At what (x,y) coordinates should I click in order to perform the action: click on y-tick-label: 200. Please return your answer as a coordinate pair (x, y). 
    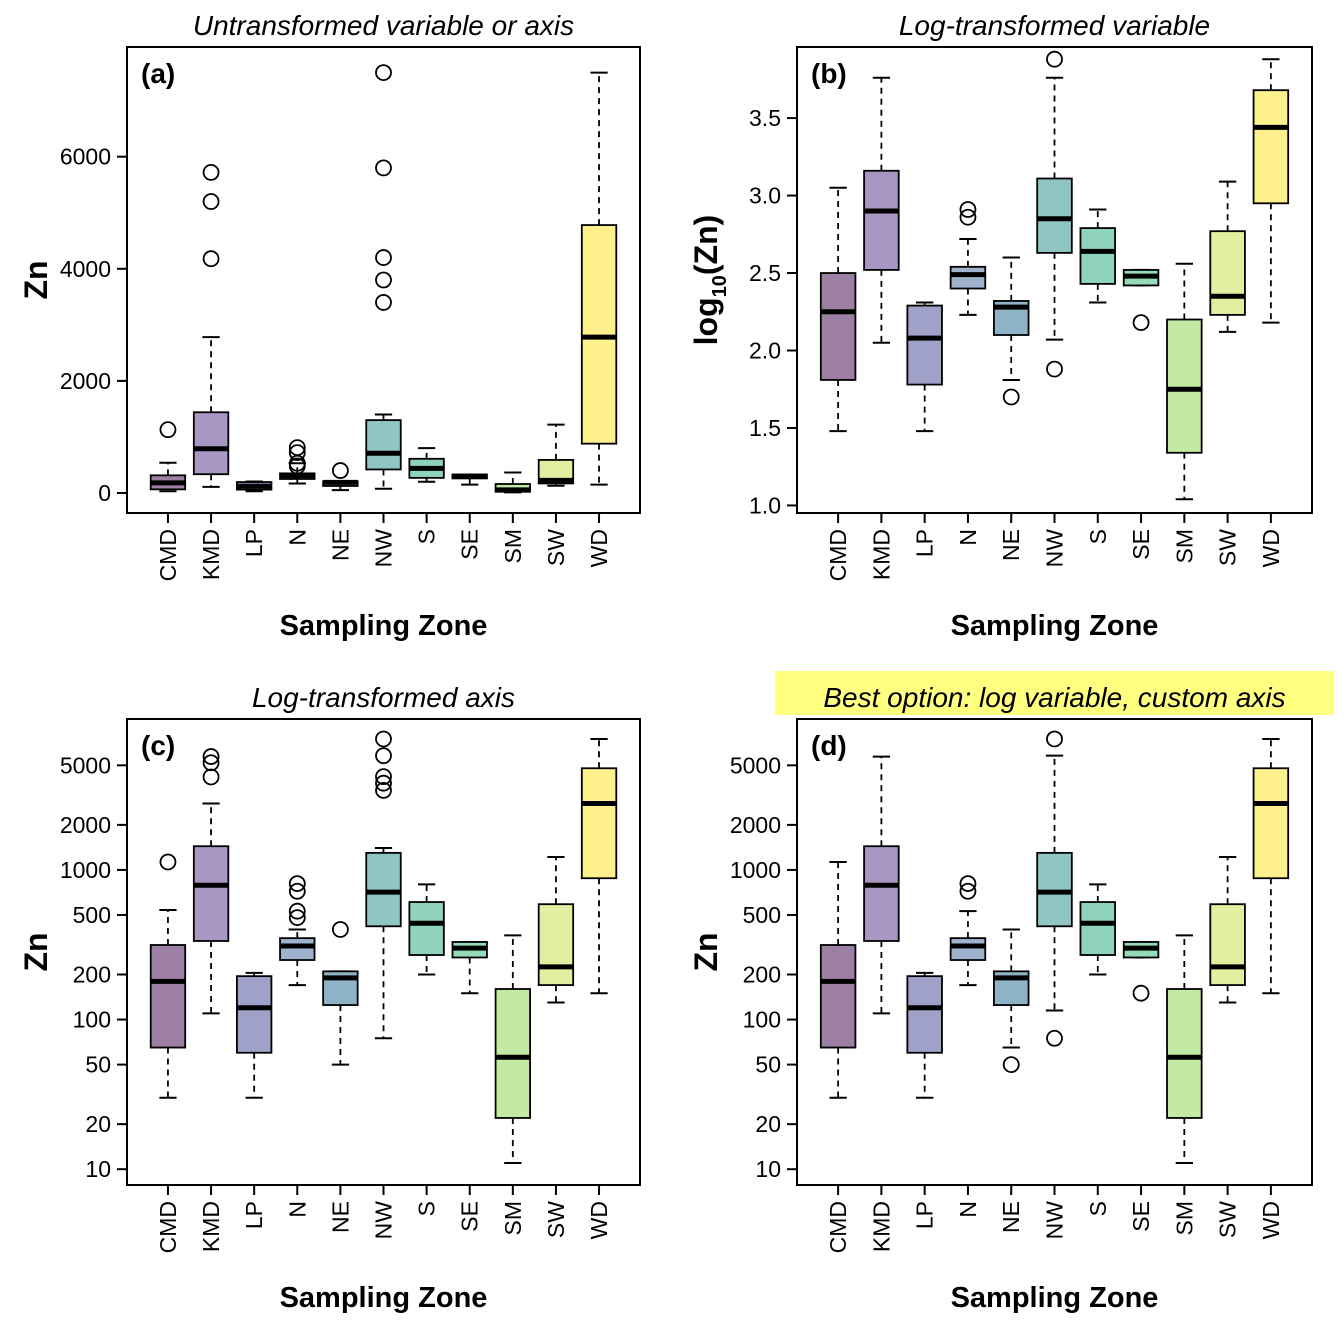
    Looking at the image, I should click on (92, 975).